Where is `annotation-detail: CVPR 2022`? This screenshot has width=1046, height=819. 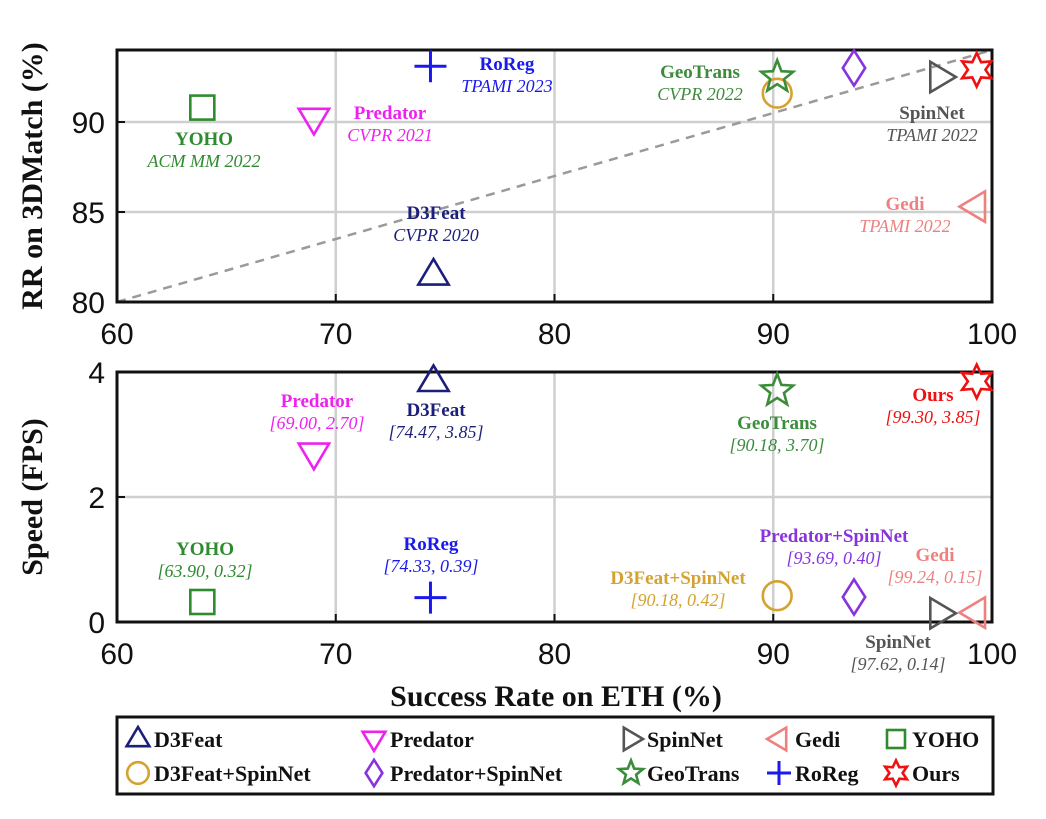
annotation-detail: CVPR 2022 is located at coordinates (700, 94).